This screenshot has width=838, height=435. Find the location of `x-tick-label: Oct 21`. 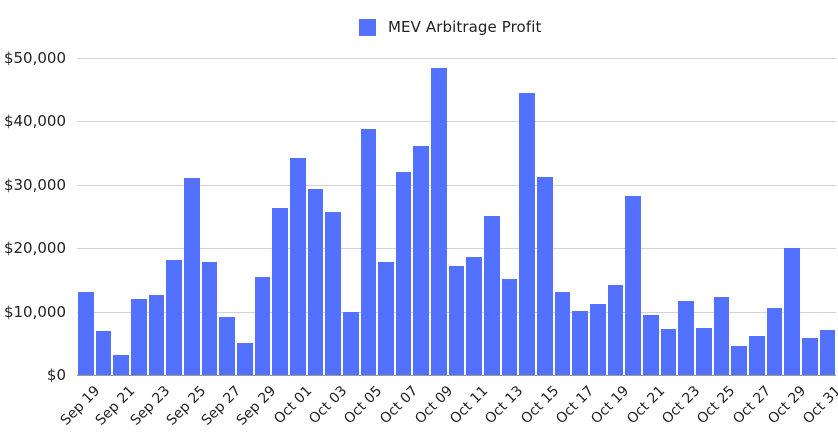

x-tick-label: Oct 21 is located at coordinates (645, 405).